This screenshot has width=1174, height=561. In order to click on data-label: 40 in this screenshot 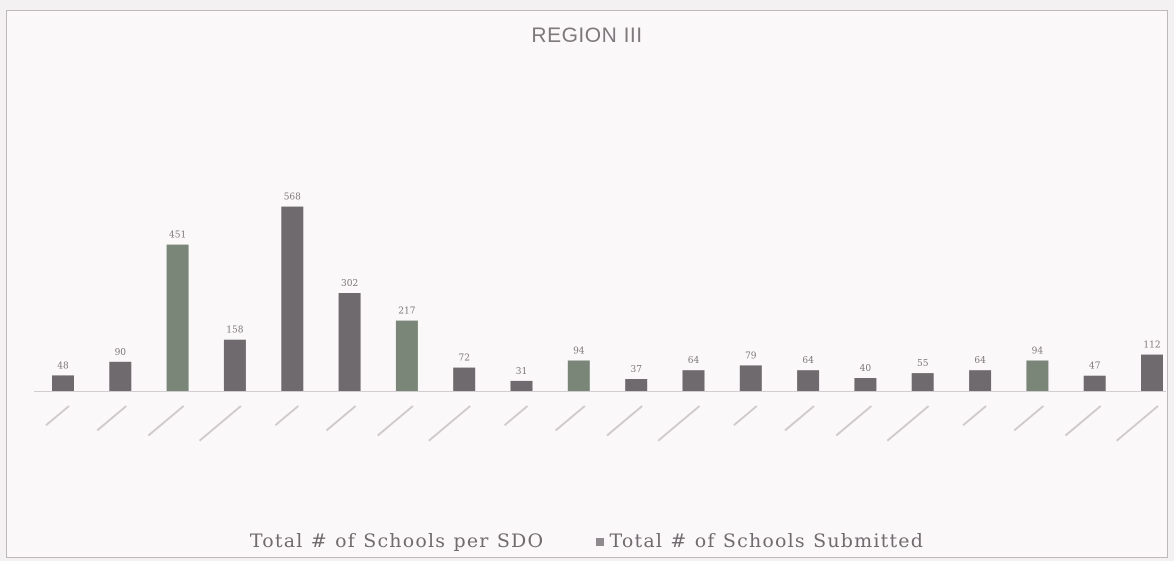, I will do `click(866, 369)`.